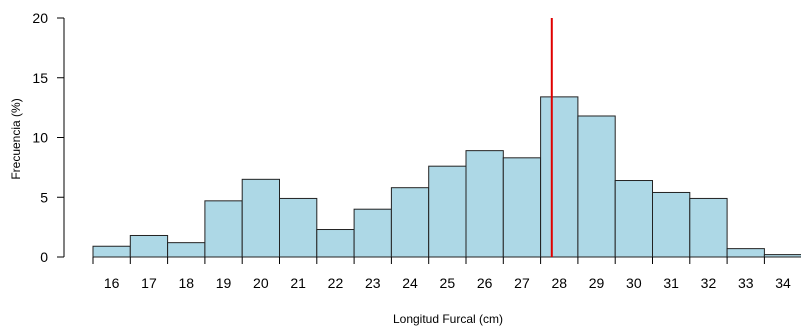 This screenshot has width=801, height=329. I want to click on x-tick-label: 21, so click(298, 283).